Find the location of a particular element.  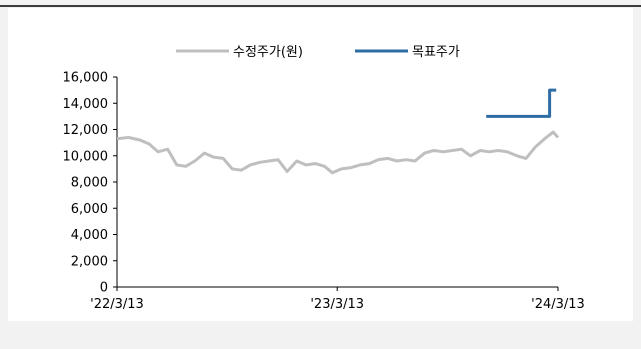

y-tick-label: 8,000 is located at coordinates (89, 183).